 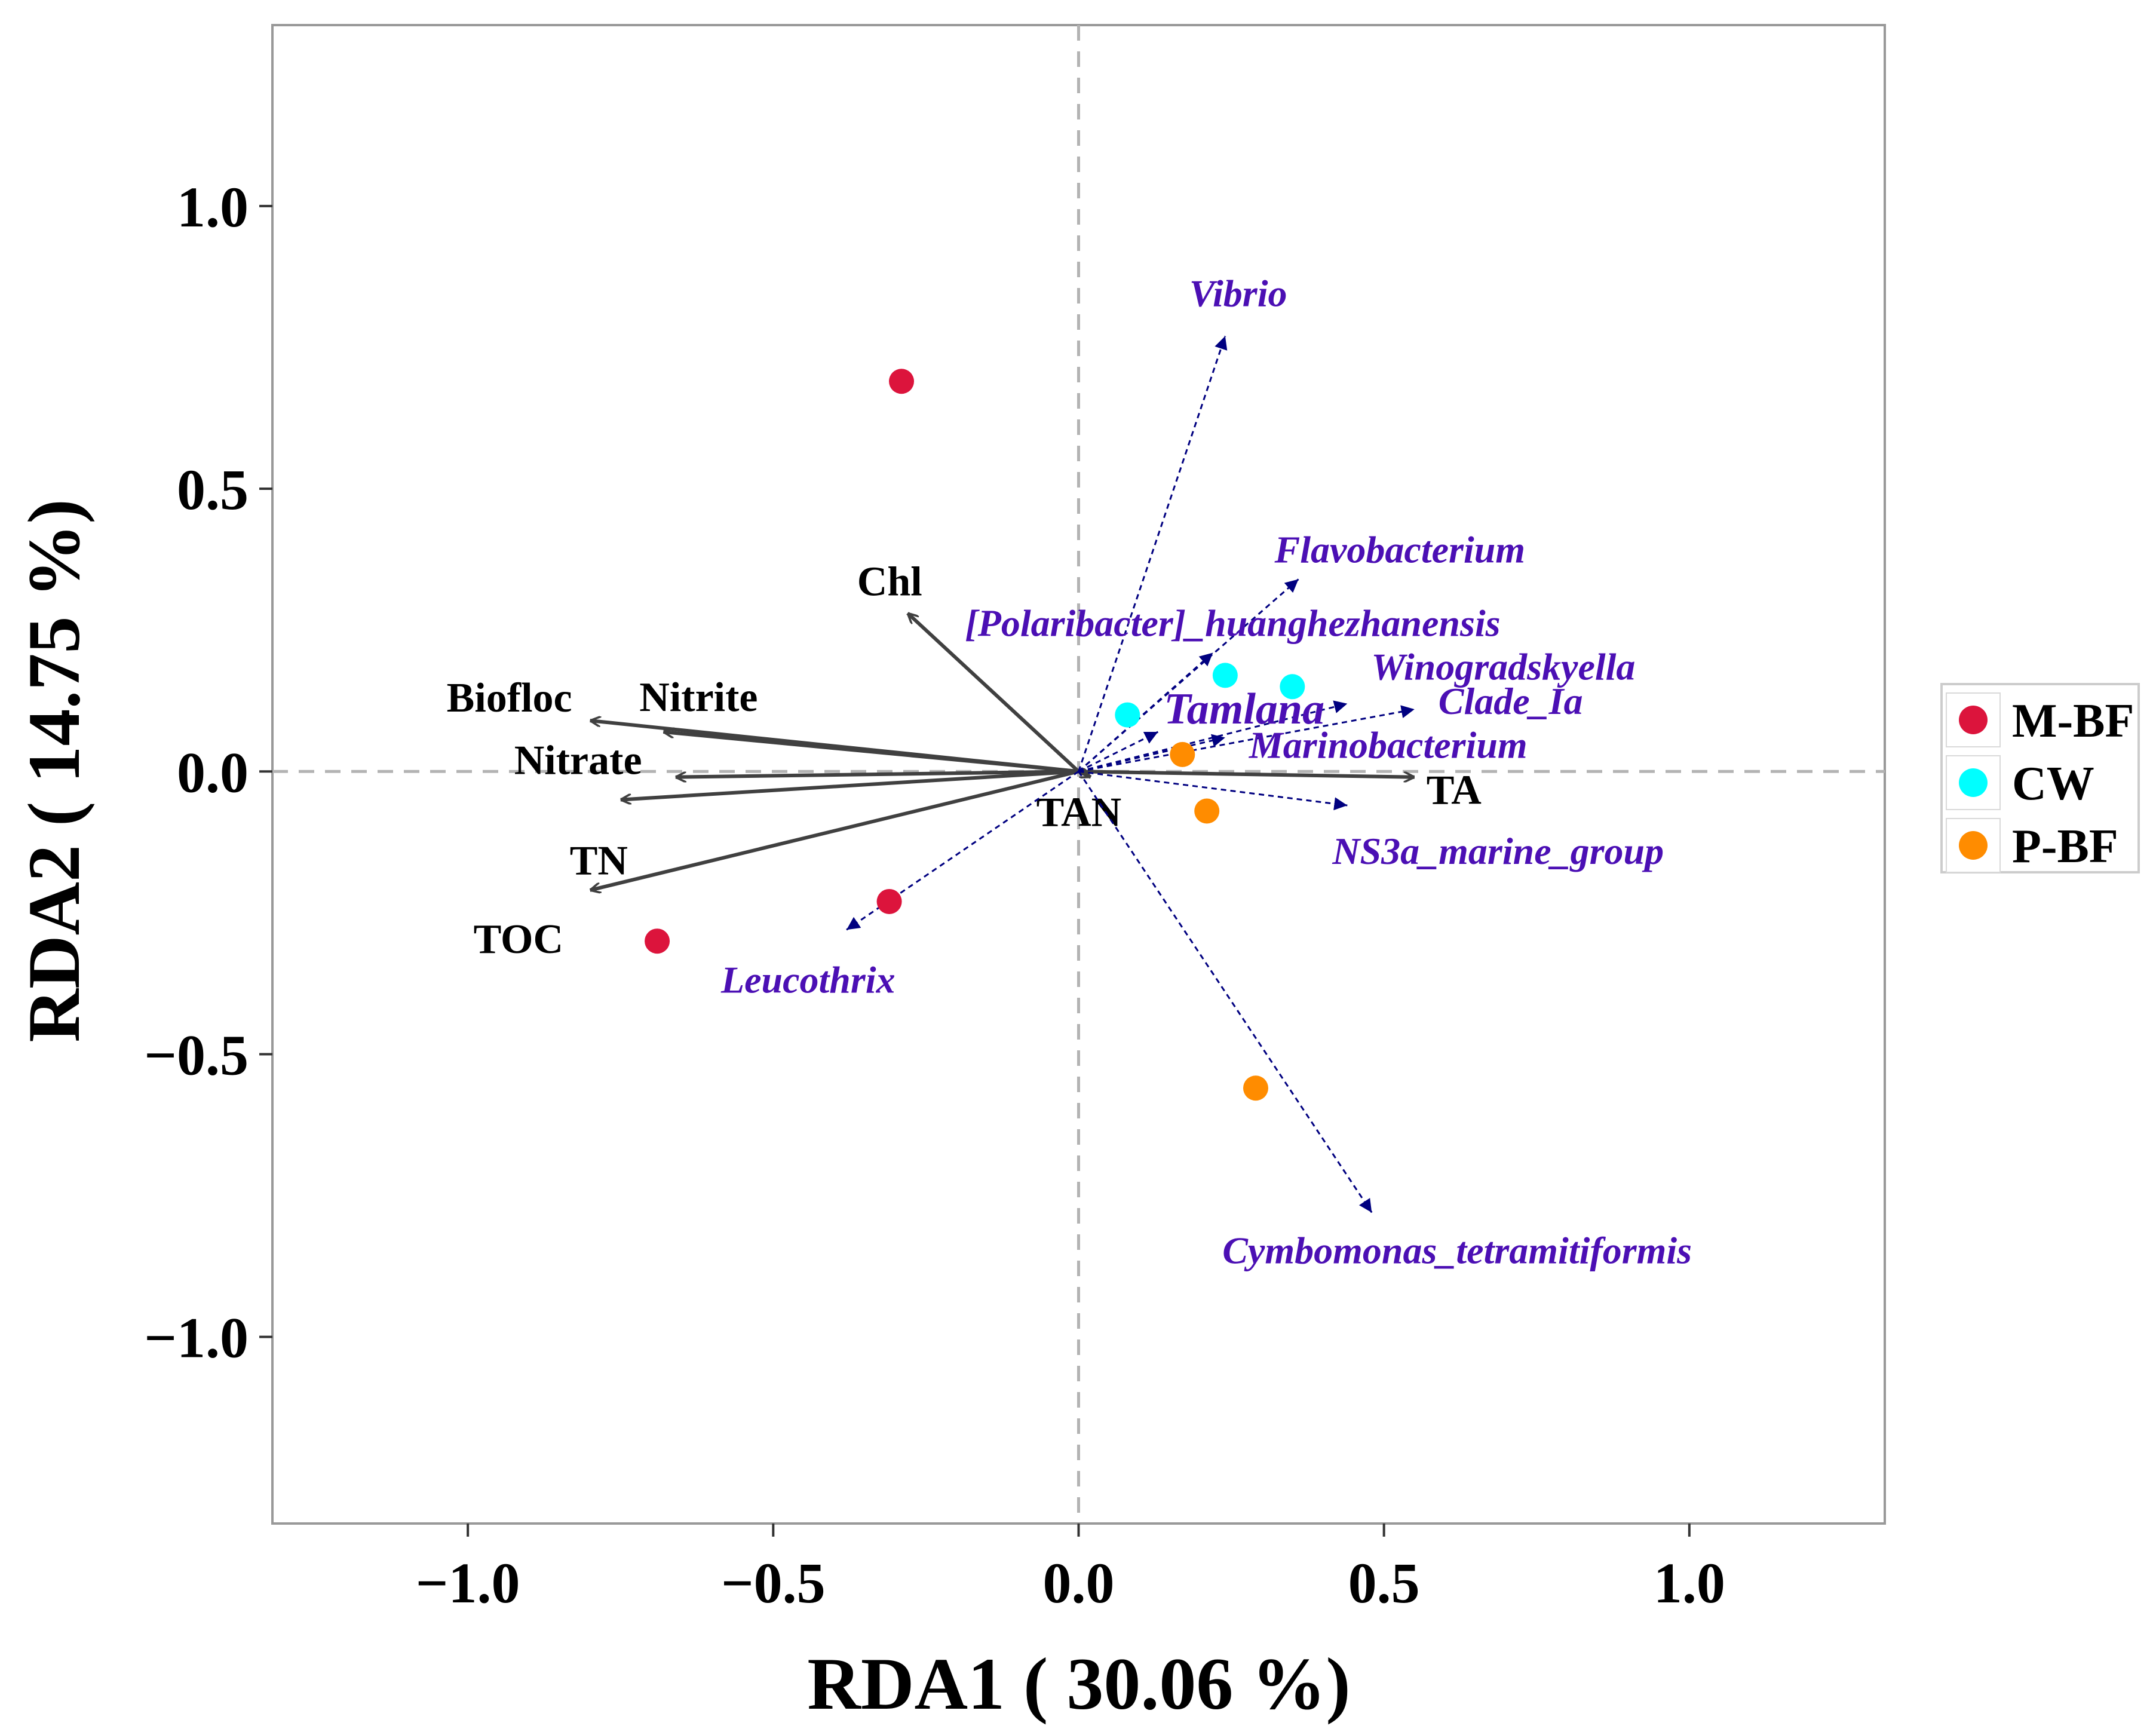 I want to click on y-axis-title: RDA2 ( 14.75 %), so click(x=54, y=771).